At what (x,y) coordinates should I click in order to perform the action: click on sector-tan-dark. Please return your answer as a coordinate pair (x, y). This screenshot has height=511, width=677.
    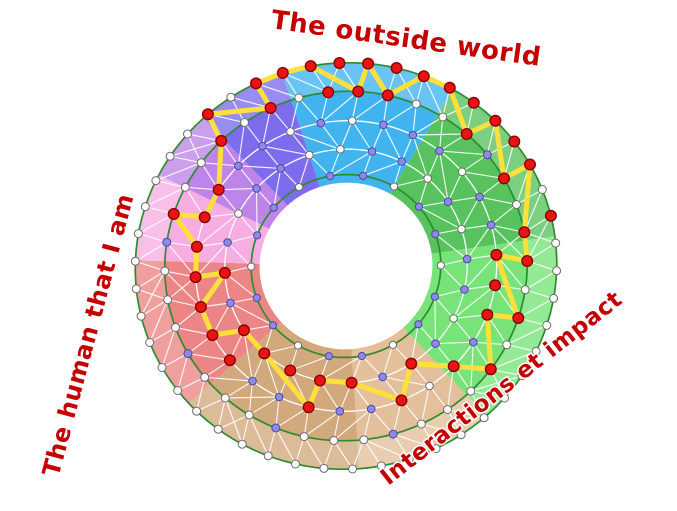
    Looking at the image, I should click on (274, 396).